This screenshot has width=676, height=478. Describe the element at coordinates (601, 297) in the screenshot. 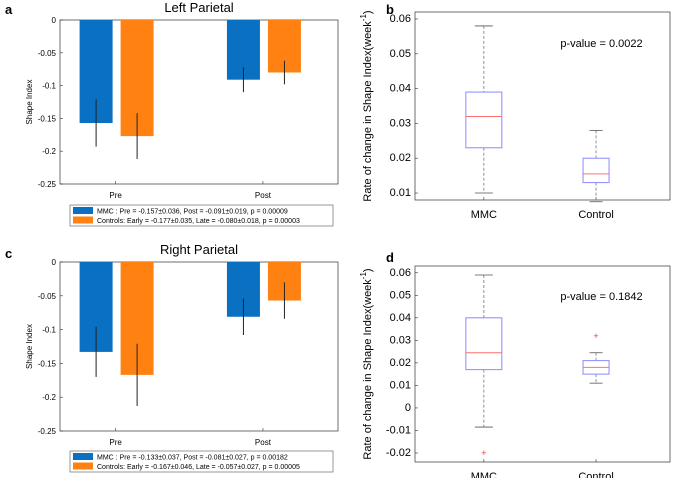

I see `p-value-annotation: p-value = 0.1842` at that location.